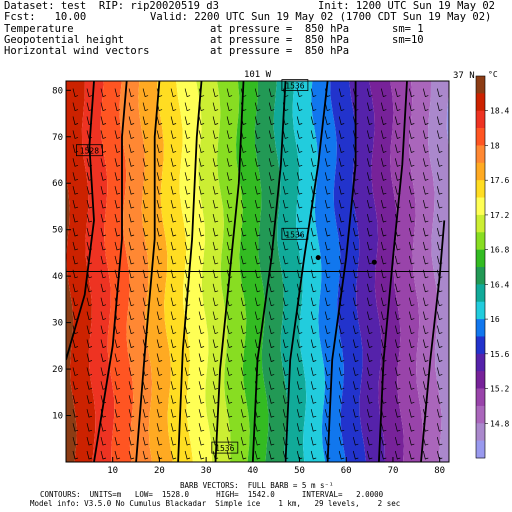 Image resolution: width=512 pixels, height=512 pixels. Describe the element at coordinates (45, 17) in the screenshot. I see `fcst-label: Fcst: 10.00` at that location.